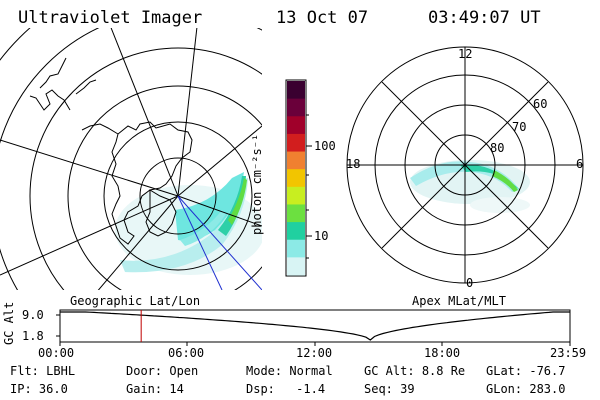 The width and height of the screenshot is (600, 400). What do you see at coordinates (289, 371) in the screenshot?
I see `info-mode: Mode: Normal` at bounding box center [289, 371].